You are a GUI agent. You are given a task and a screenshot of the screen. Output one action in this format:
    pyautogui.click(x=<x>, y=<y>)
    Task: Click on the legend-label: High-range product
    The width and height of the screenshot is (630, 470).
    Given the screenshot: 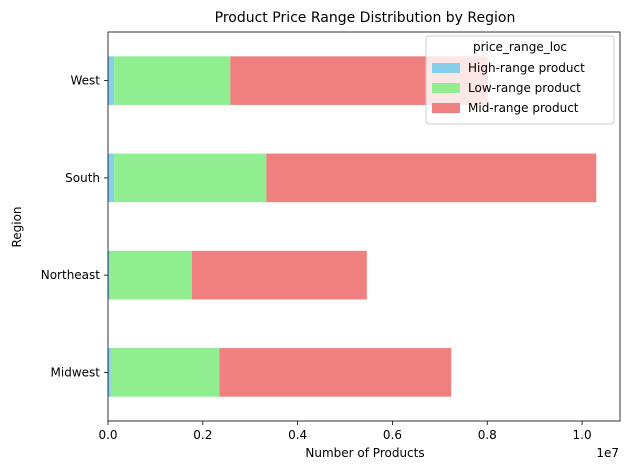 What is the action you would take?
    pyautogui.click(x=526, y=68)
    